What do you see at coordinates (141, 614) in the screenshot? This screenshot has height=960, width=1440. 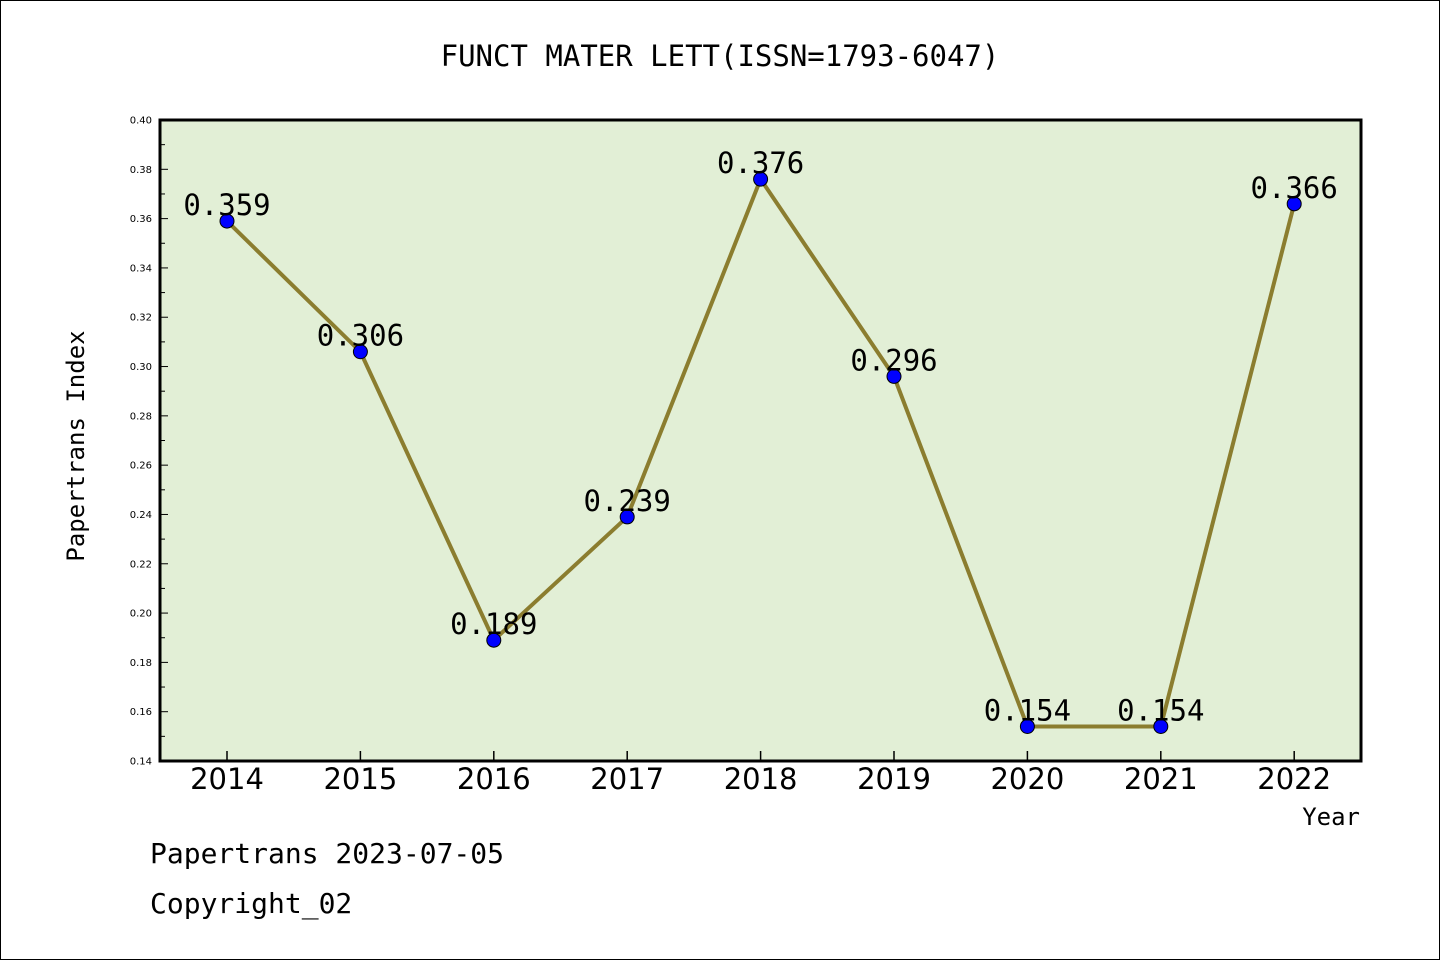 I see `y-tick-label: 0.20` at bounding box center [141, 614].